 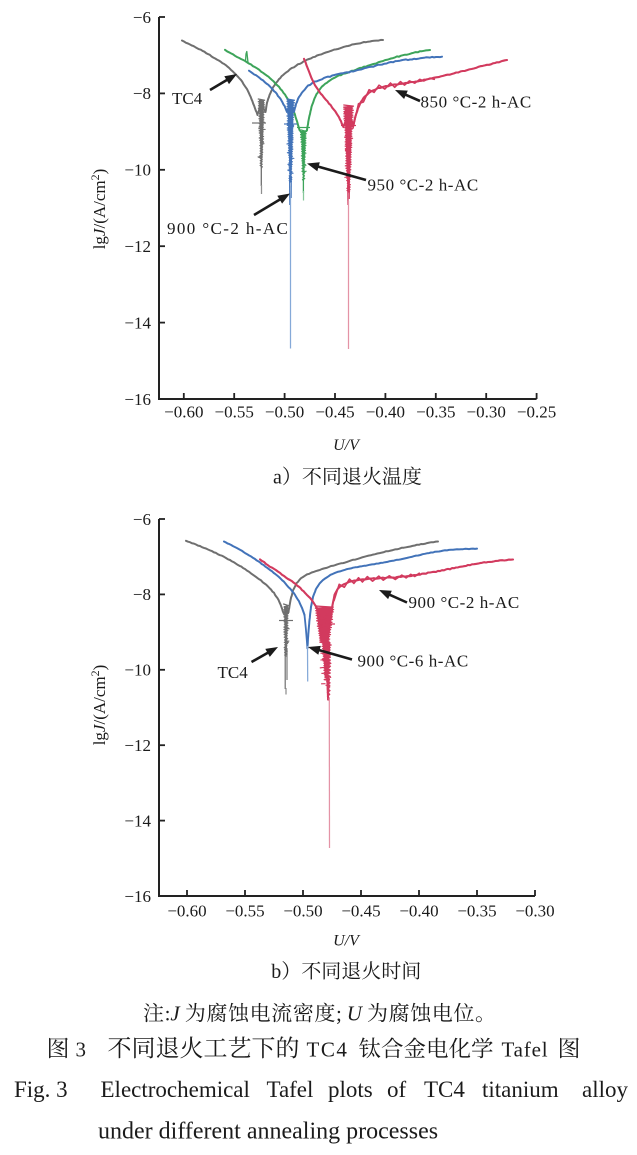 What do you see at coordinates (276, 972) in the screenshot?
I see `svg-text: b` at bounding box center [276, 972].